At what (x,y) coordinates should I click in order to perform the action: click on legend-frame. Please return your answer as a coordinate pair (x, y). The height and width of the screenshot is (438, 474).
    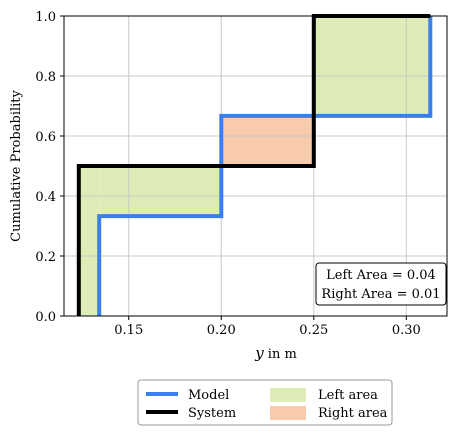
    Looking at the image, I should click on (265, 402).